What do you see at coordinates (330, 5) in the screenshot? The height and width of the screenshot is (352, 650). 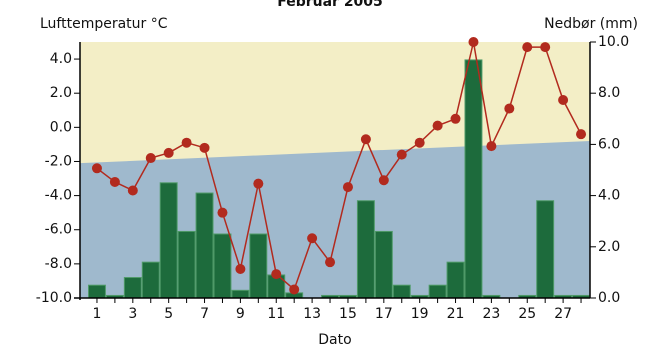 I see `chart-title: Februar 2005` at bounding box center [330, 5].